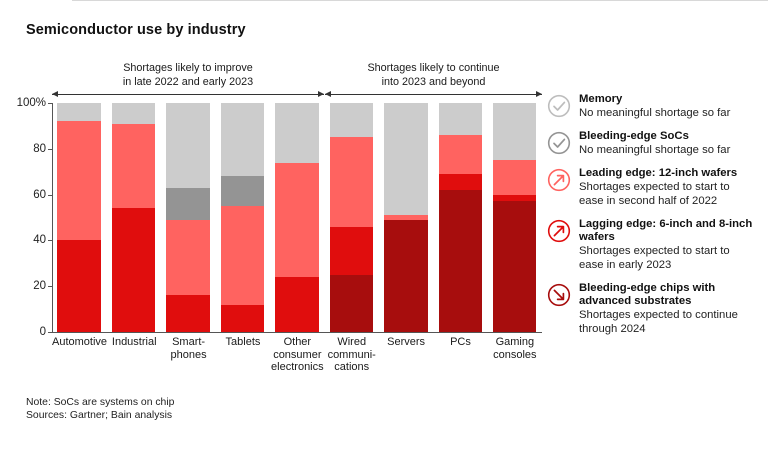 Image resolution: width=768 pixels, height=451 pixels. I want to click on legend-item-title: Memory, so click(601, 99).